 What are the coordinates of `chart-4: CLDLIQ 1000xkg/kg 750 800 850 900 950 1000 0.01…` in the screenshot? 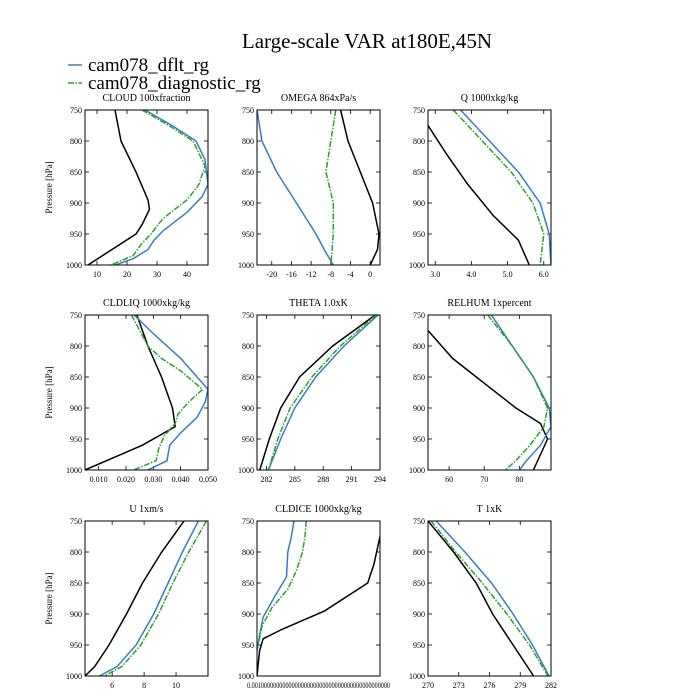 It's located at (130, 391).